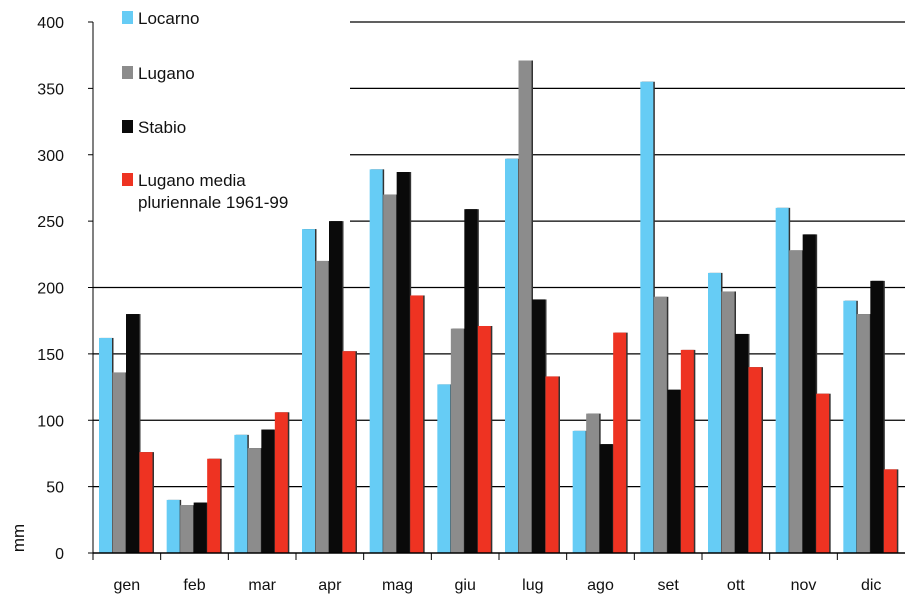 The width and height of the screenshot is (905, 601). What do you see at coordinates (262, 585) in the screenshot?
I see `x-tick-label-mar: mar` at bounding box center [262, 585].